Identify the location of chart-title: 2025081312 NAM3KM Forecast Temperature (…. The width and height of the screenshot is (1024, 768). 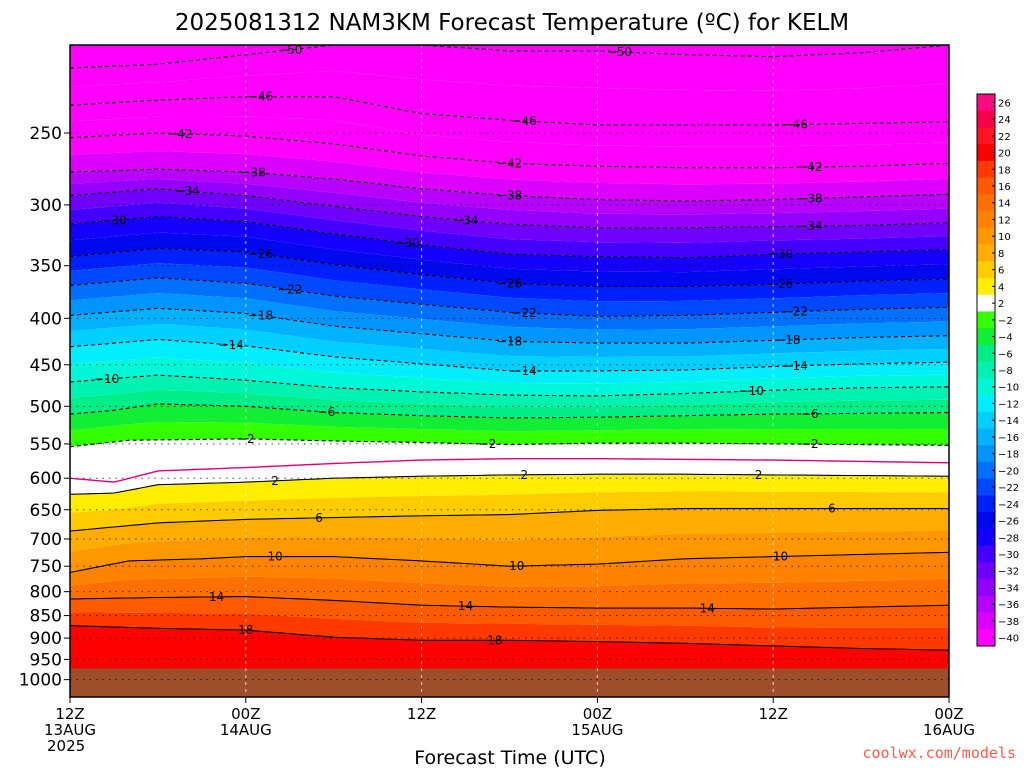
(512, 23).